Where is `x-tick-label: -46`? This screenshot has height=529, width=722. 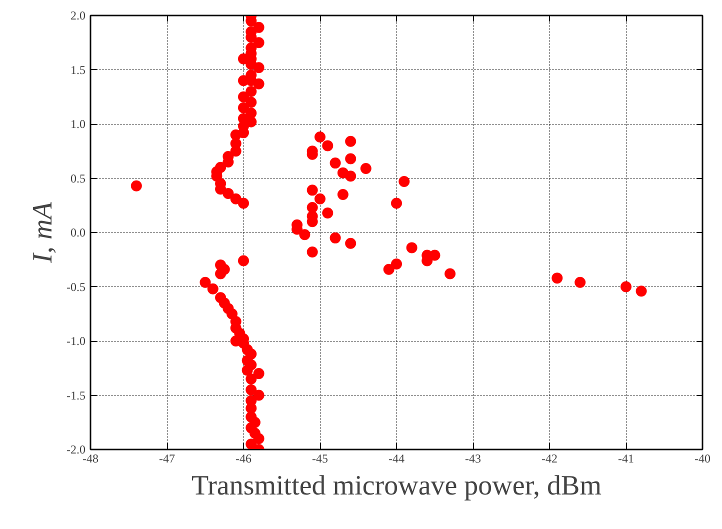 x-tick-label: -46 is located at coordinates (244, 459).